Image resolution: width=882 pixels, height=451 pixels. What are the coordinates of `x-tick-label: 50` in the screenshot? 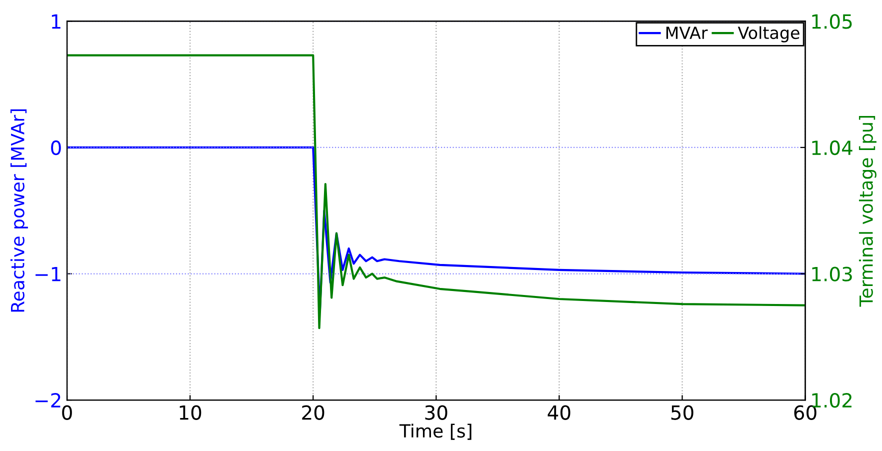 It's located at (682, 412).